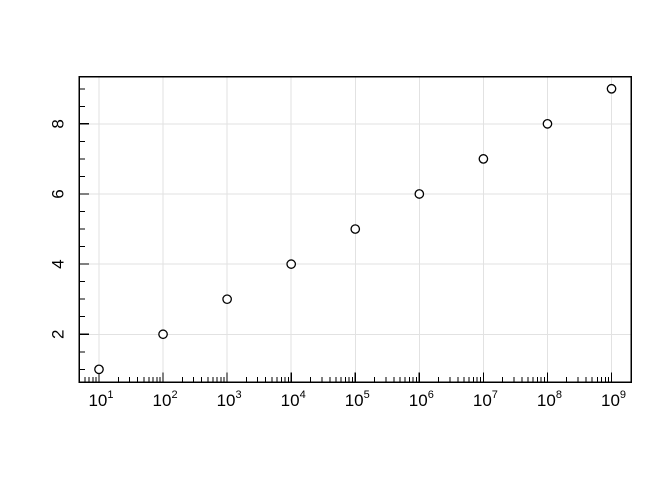 This screenshot has height=480, width=672. What do you see at coordinates (549, 399) in the screenshot?
I see `x-tick-label: 10⁸` at bounding box center [549, 399].